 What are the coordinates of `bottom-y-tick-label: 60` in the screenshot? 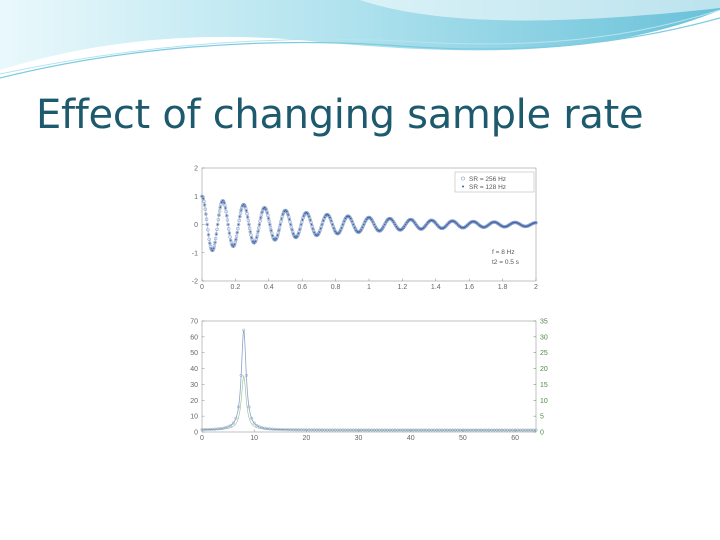 It's located at (194, 337).